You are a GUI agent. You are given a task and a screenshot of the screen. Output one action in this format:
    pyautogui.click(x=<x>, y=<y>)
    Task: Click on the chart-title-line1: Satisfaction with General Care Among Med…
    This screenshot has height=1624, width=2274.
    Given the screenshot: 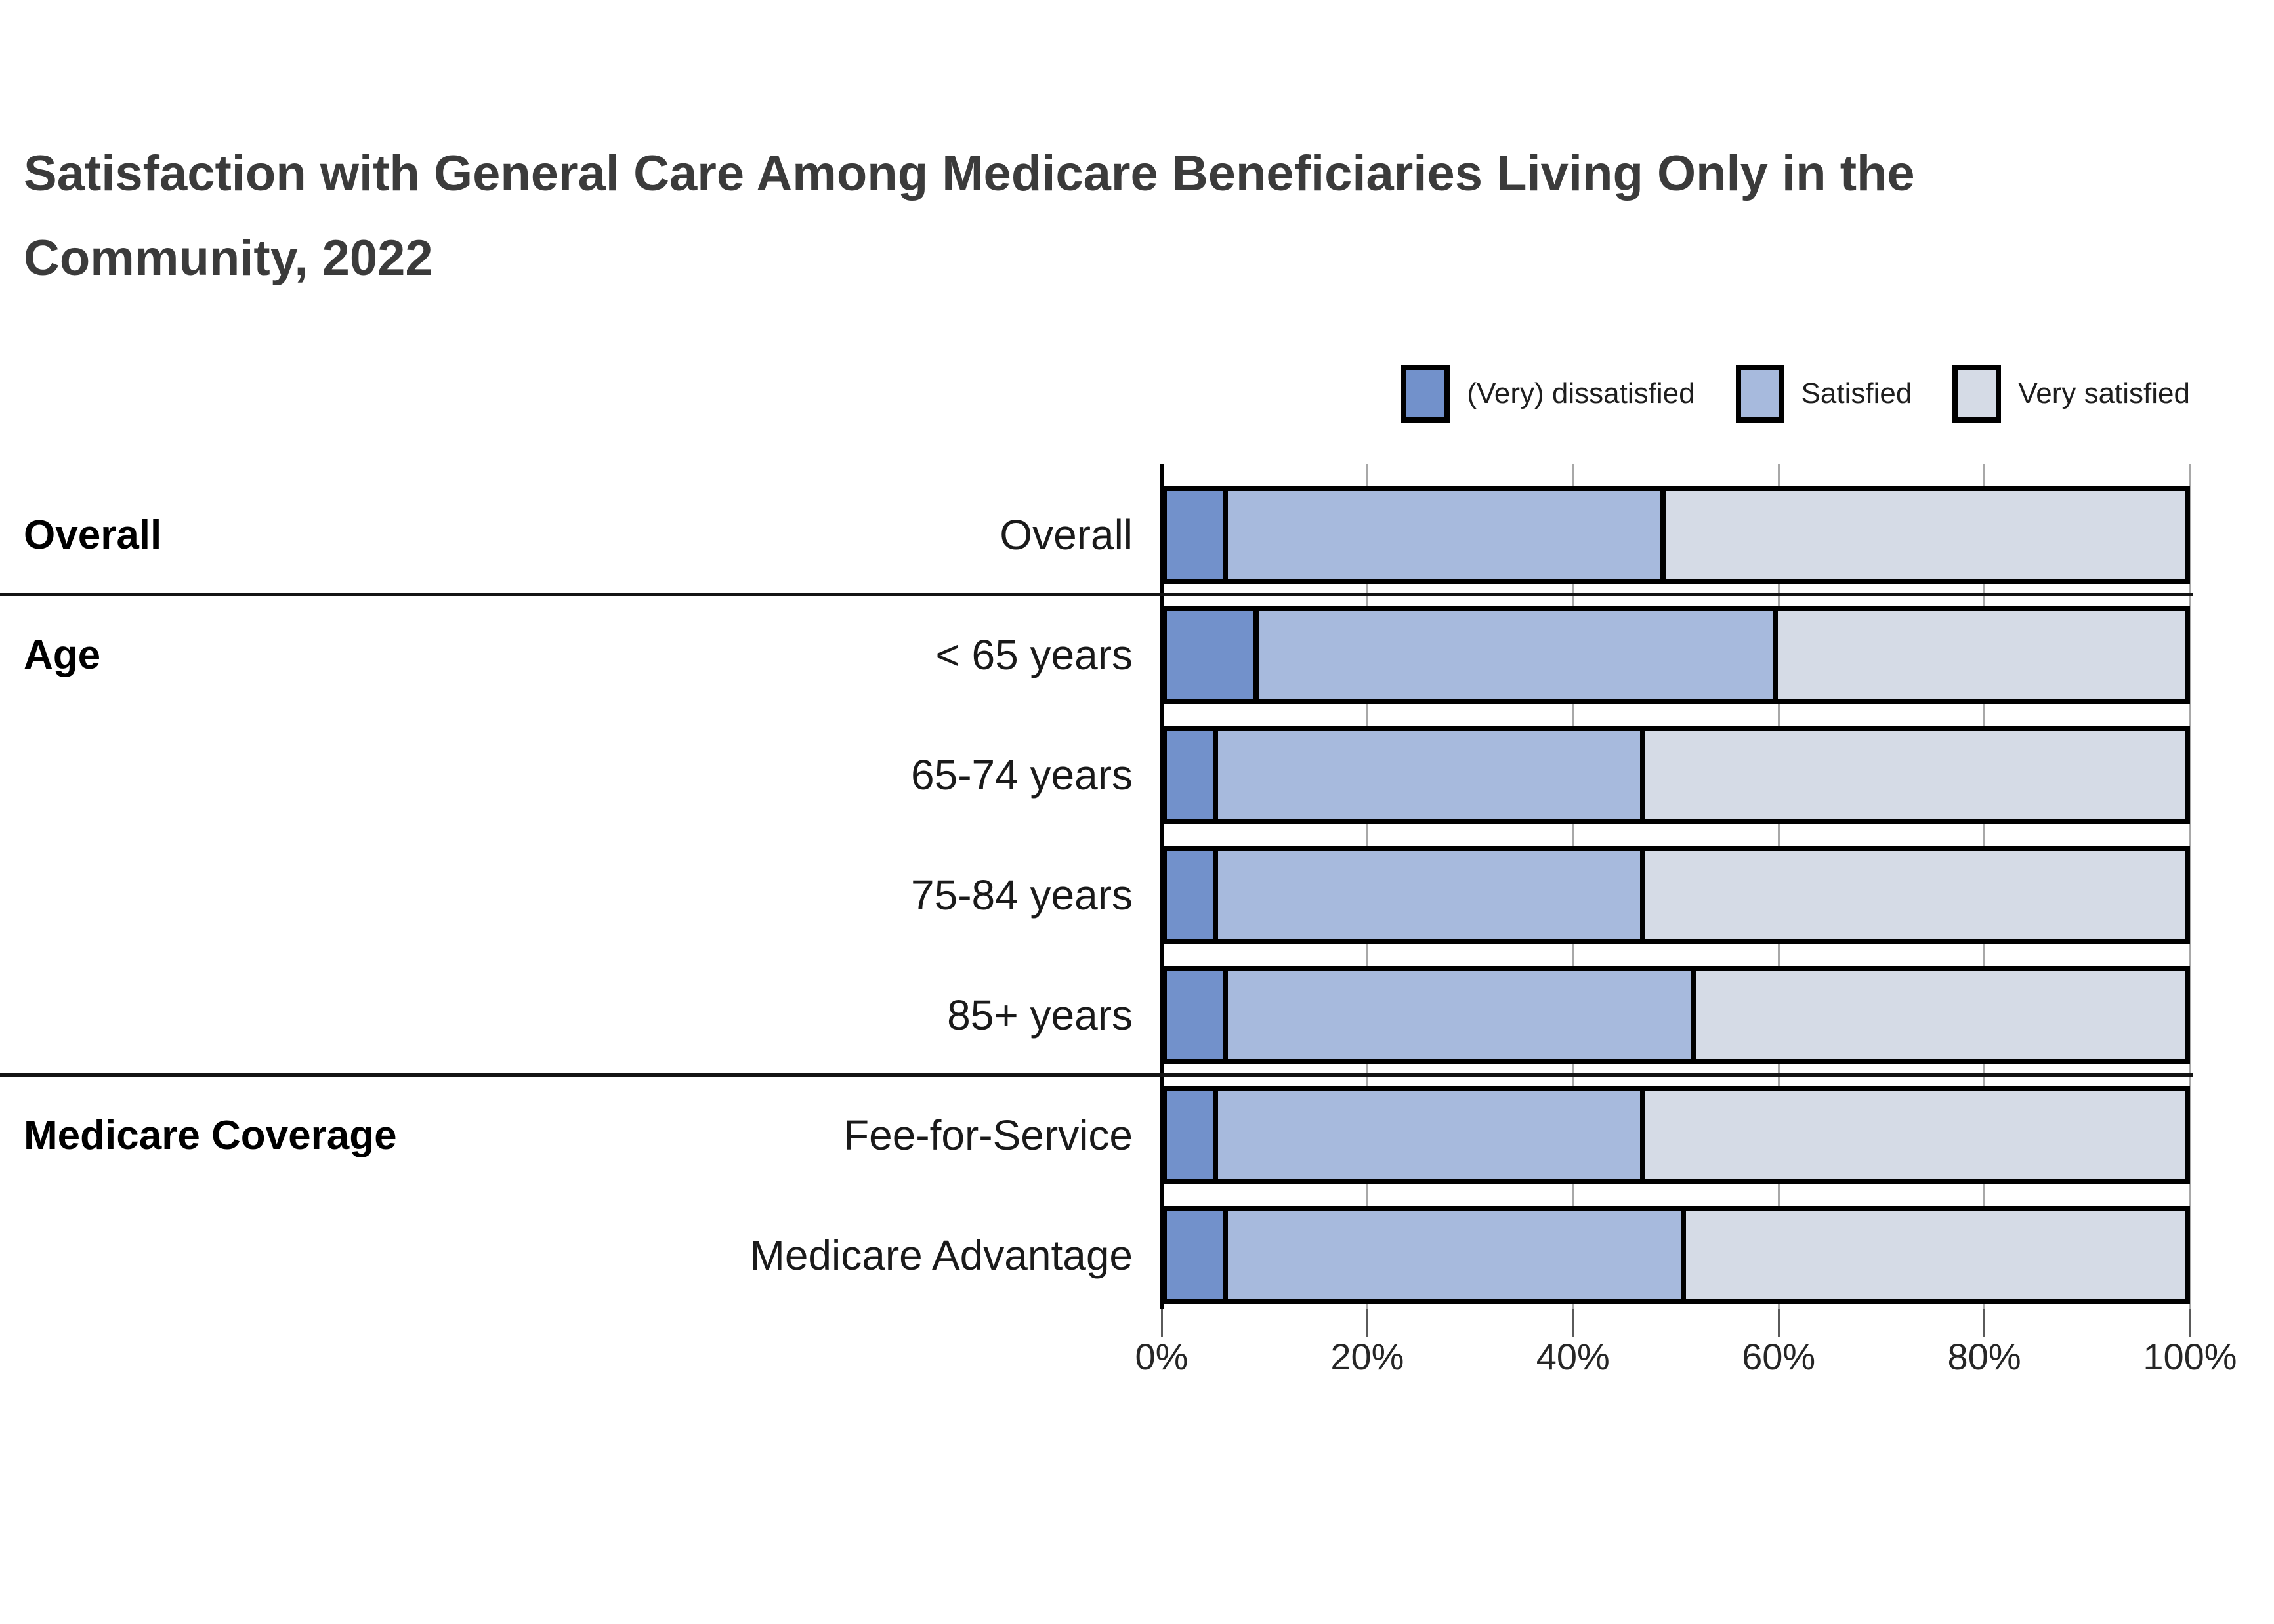 What is the action you would take?
    pyautogui.click(x=969, y=173)
    